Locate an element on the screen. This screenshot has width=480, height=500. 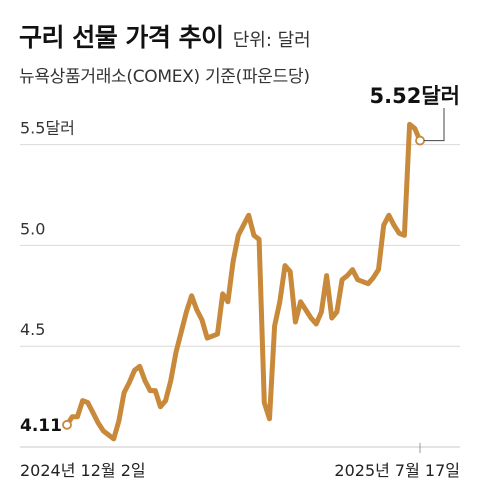
x-end-label: 2025년 7월 17일 is located at coordinates (397, 470).